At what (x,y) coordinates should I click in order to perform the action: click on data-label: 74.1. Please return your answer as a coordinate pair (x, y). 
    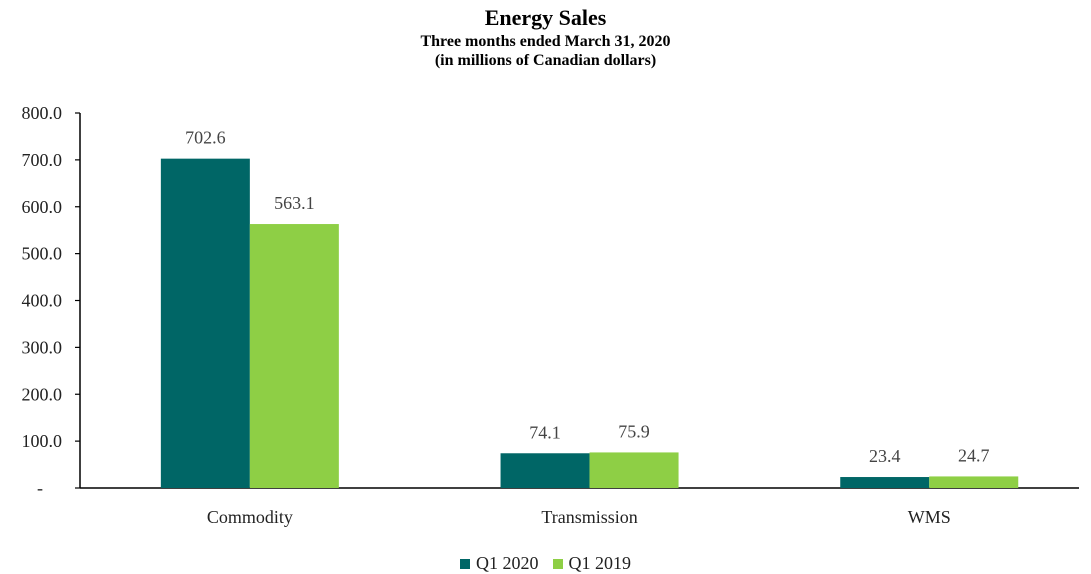
    Looking at the image, I should click on (545, 432).